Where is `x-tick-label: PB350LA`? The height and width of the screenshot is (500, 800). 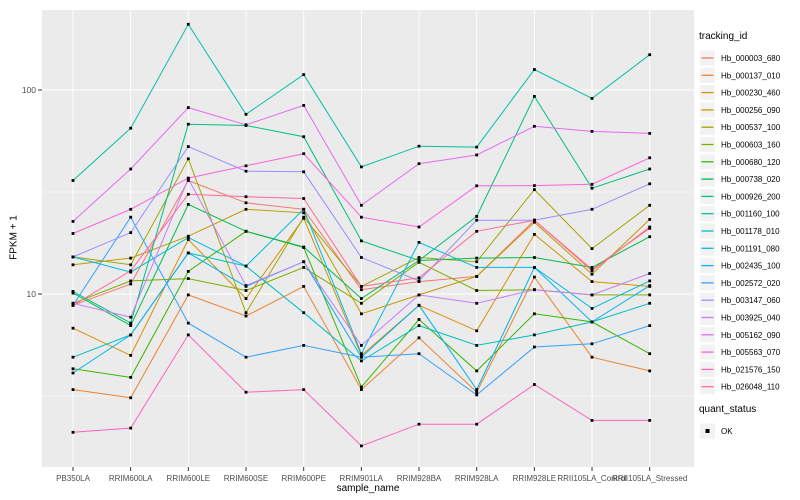 x-tick-label: PB350LA is located at coordinates (73, 478).